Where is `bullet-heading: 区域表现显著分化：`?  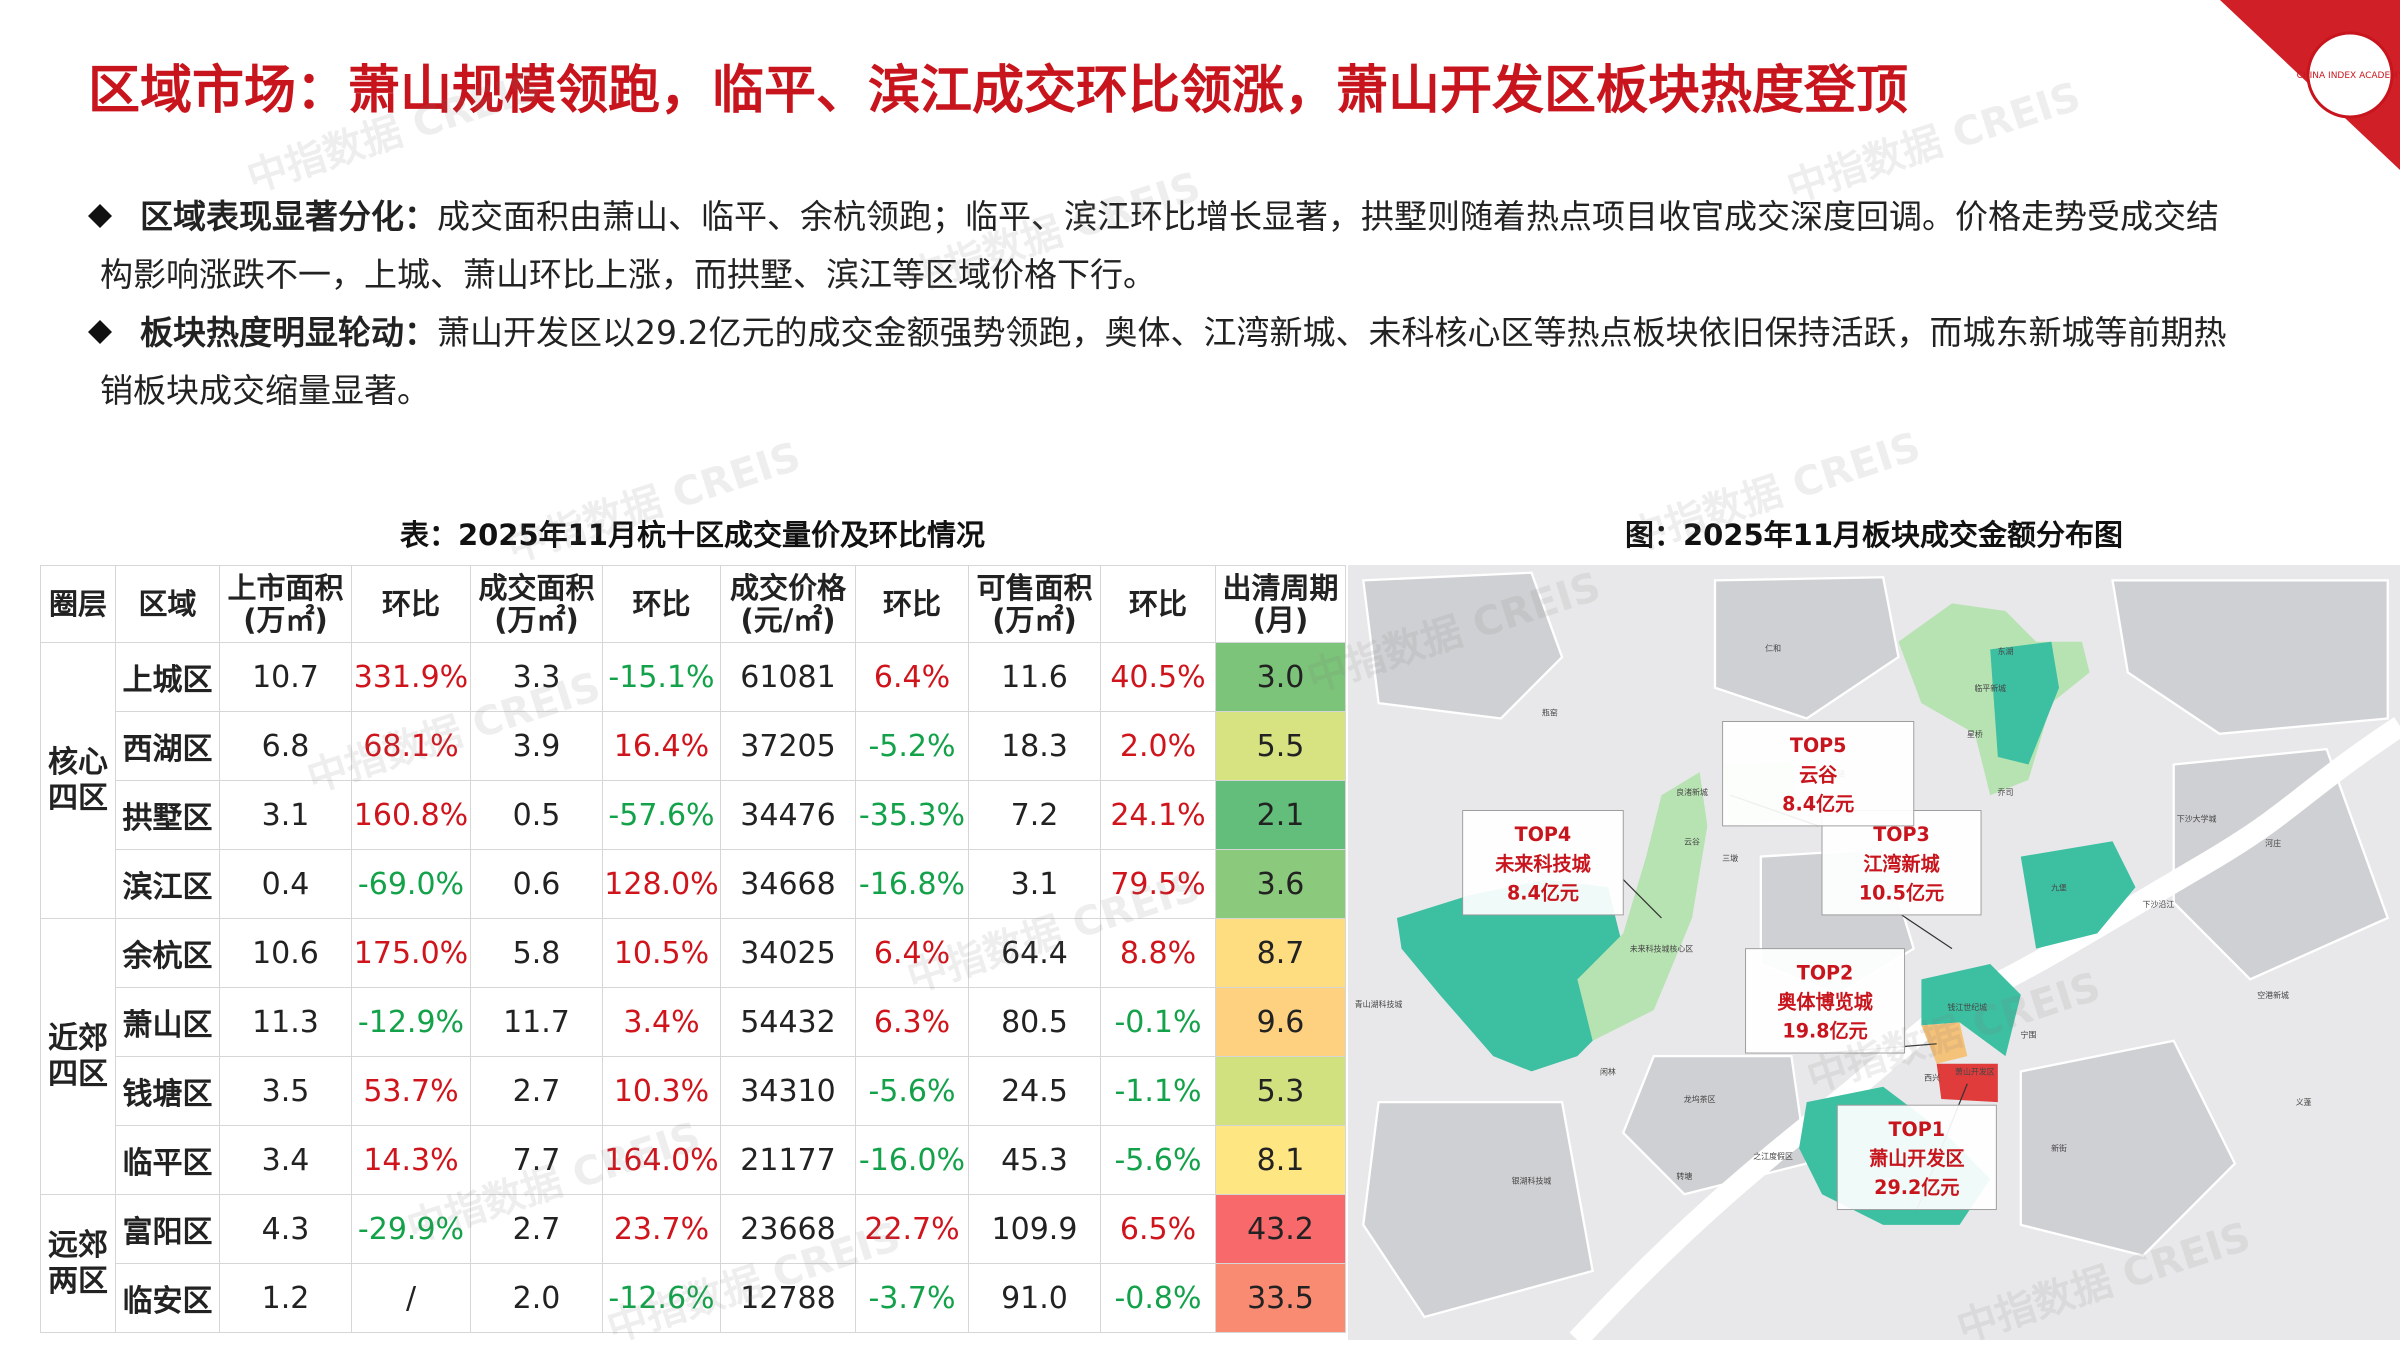
bullet-heading: 区域表现显著分化： is located at coordinates (288, 216).